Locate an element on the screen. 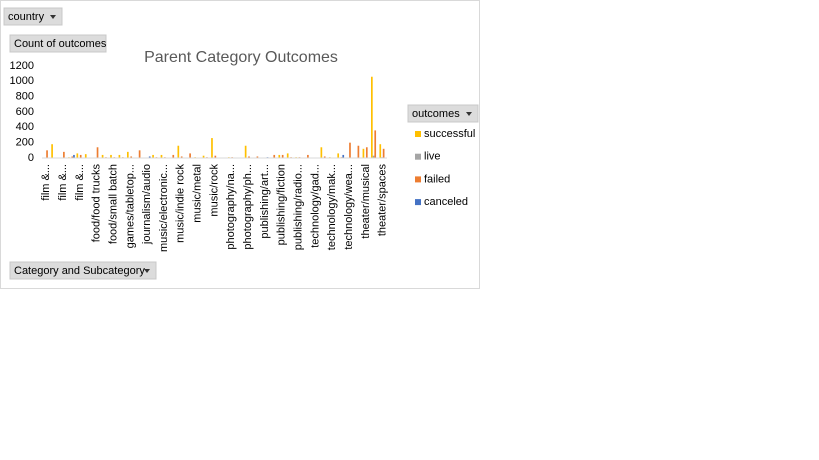  y-tick-label: 1200 is located at coordinates (22, 66).